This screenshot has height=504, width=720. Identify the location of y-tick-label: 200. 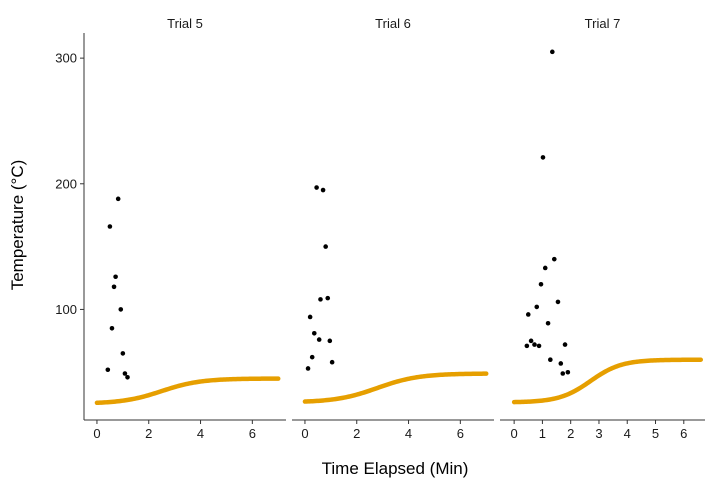
(66, 183).